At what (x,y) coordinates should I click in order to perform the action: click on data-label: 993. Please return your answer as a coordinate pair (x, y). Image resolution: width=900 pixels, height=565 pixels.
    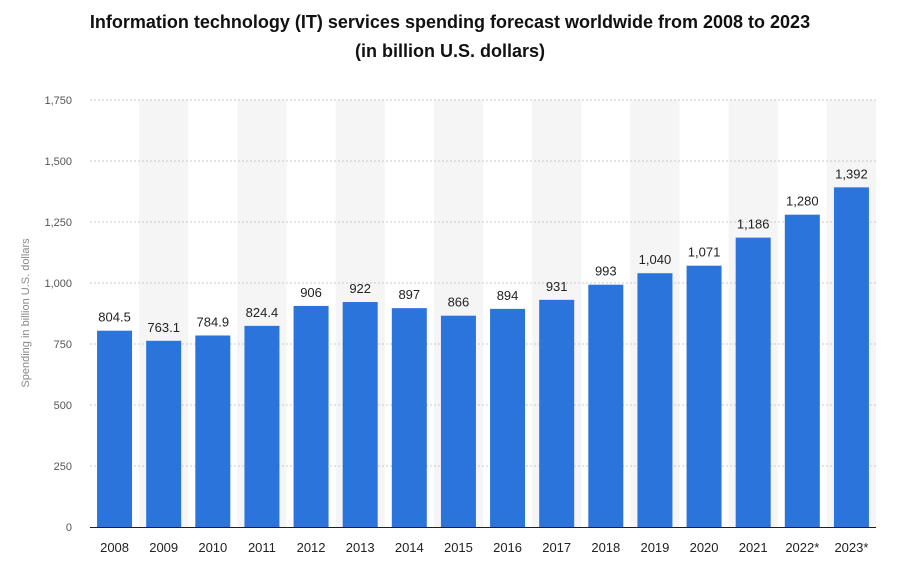
    Looking at the image, I should click on (606, 271).